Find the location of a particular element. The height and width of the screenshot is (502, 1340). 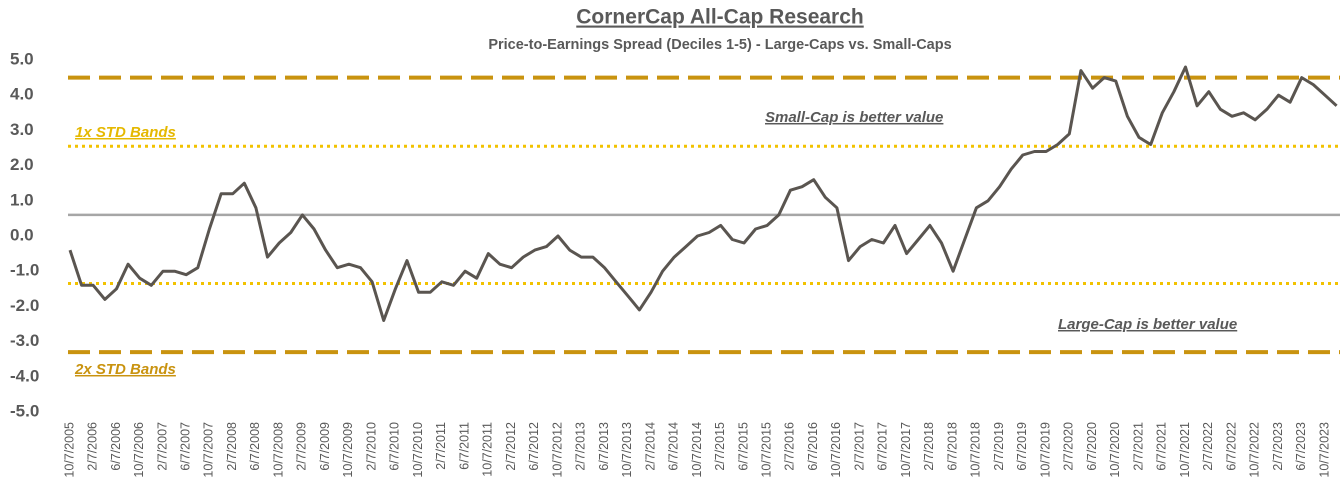

annotation: 1x STD Bands is located at coordinates (125, 132).